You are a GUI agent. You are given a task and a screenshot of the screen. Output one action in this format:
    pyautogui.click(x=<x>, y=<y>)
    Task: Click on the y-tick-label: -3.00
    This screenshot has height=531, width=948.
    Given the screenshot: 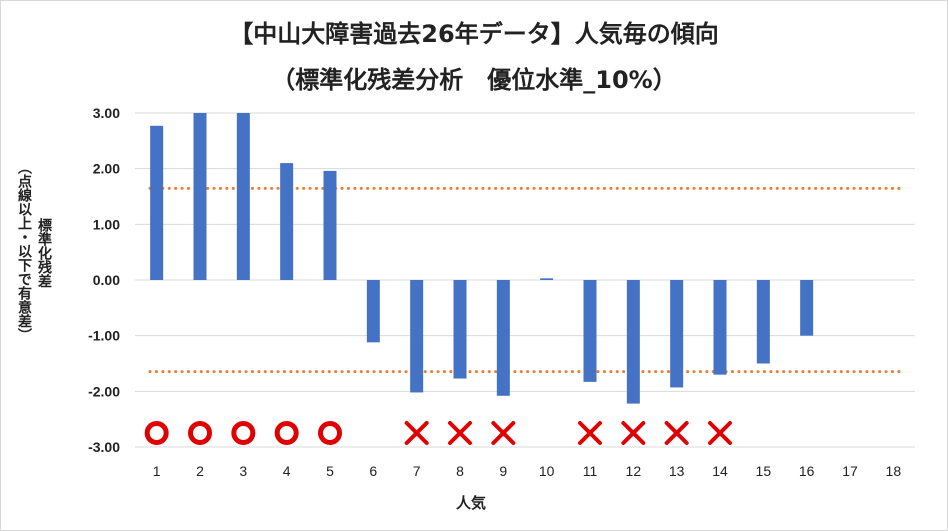 What is the action you would take?
    pyautogui.click(x=104, y=447)
    